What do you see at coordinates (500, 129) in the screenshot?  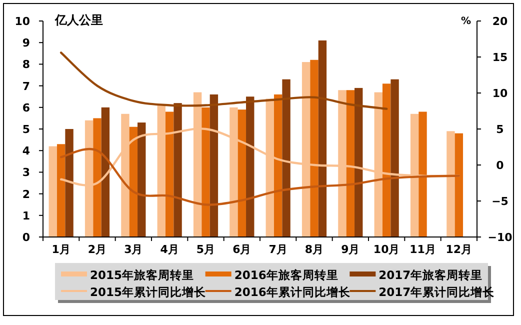 I see `y2-tick-label: 5` at bounding box center [500, 129].